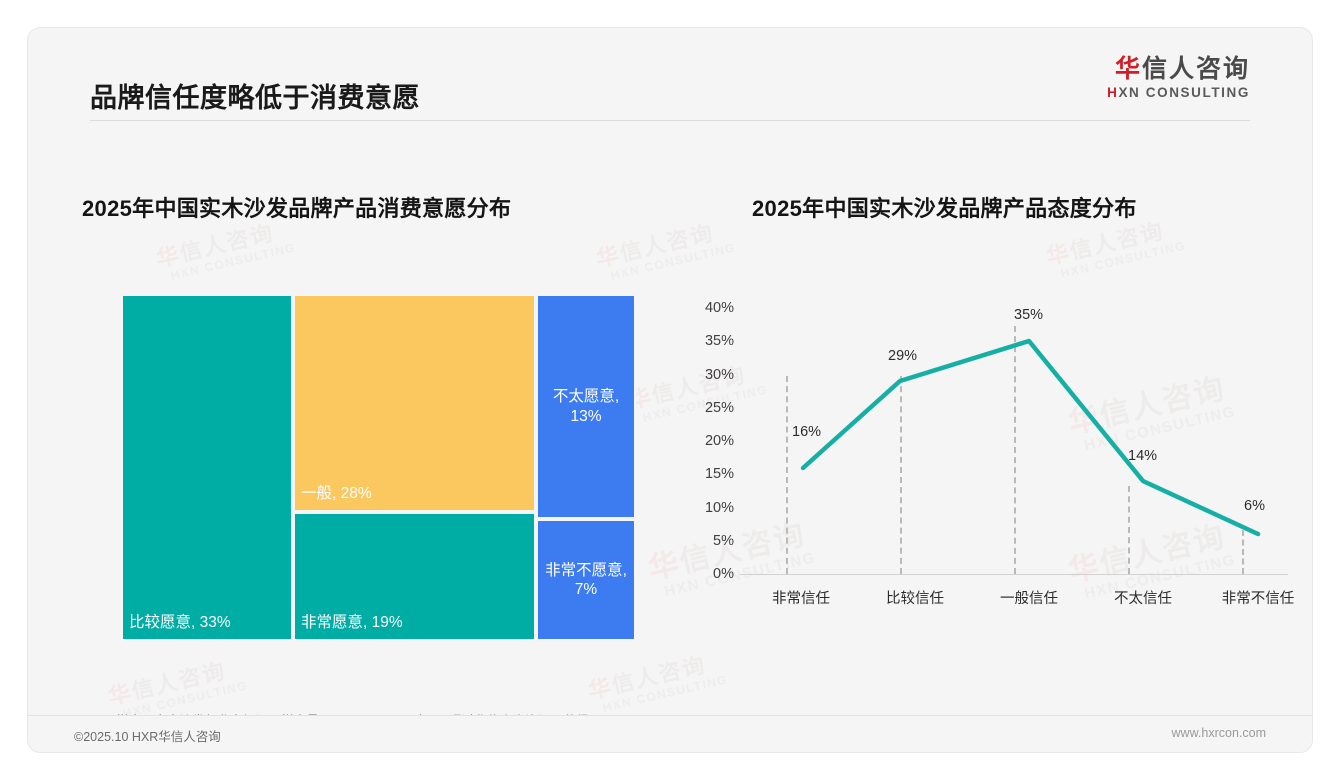 The height and width of the screenshot is (780, 1340). What do you see at coordinates (719, 507) in the screenshot?
I see `y-tick-10: 10%` at bounding box center [719, 507].